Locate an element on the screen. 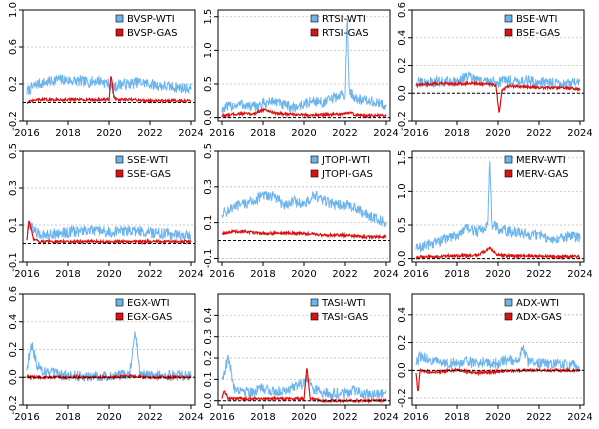 The height and width of the screenshot is (429, 599). y-tick-label: -0.2 is located at coordinates (13, 121).